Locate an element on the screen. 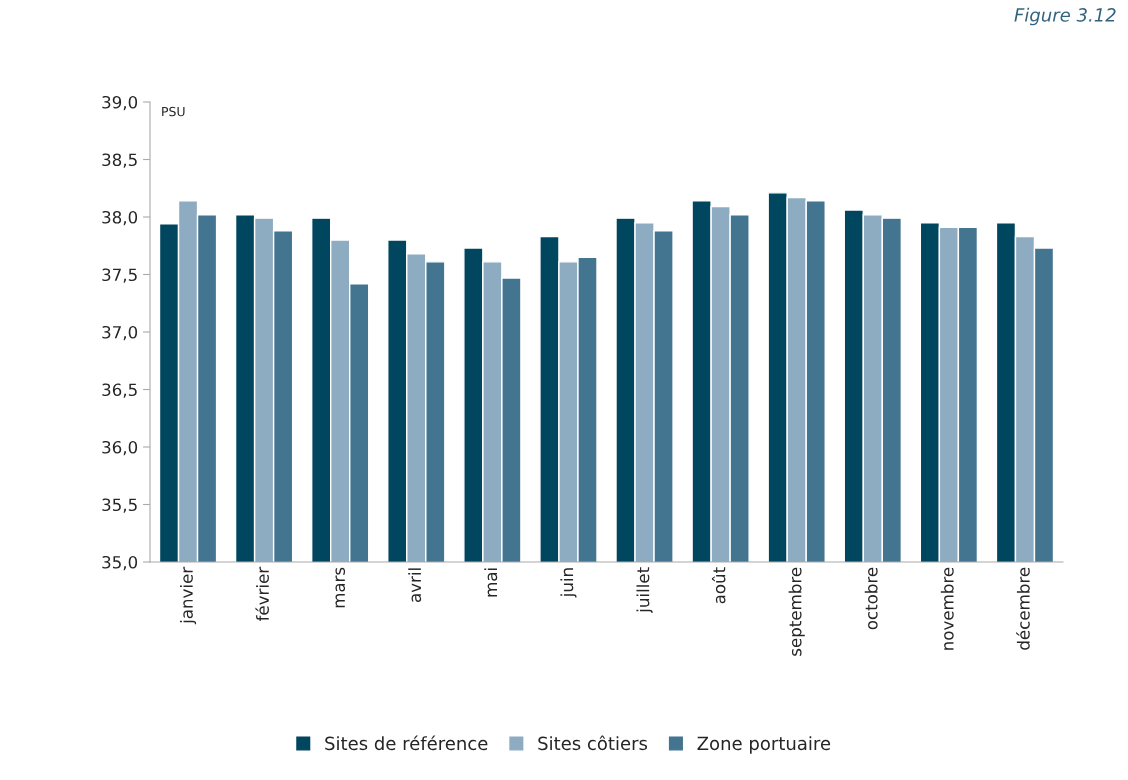 The height and width of the screenshot is (780, 1128). y-tick-label: 38,0 is located at coordinates (120, 218).